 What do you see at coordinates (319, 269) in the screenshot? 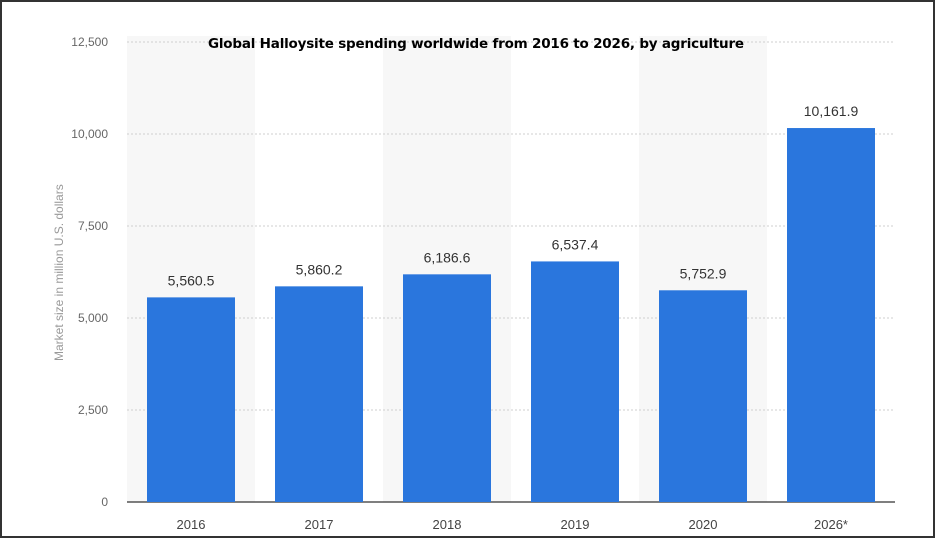
I see `value-label: 5,860.2` at bounding box center [319, 269].